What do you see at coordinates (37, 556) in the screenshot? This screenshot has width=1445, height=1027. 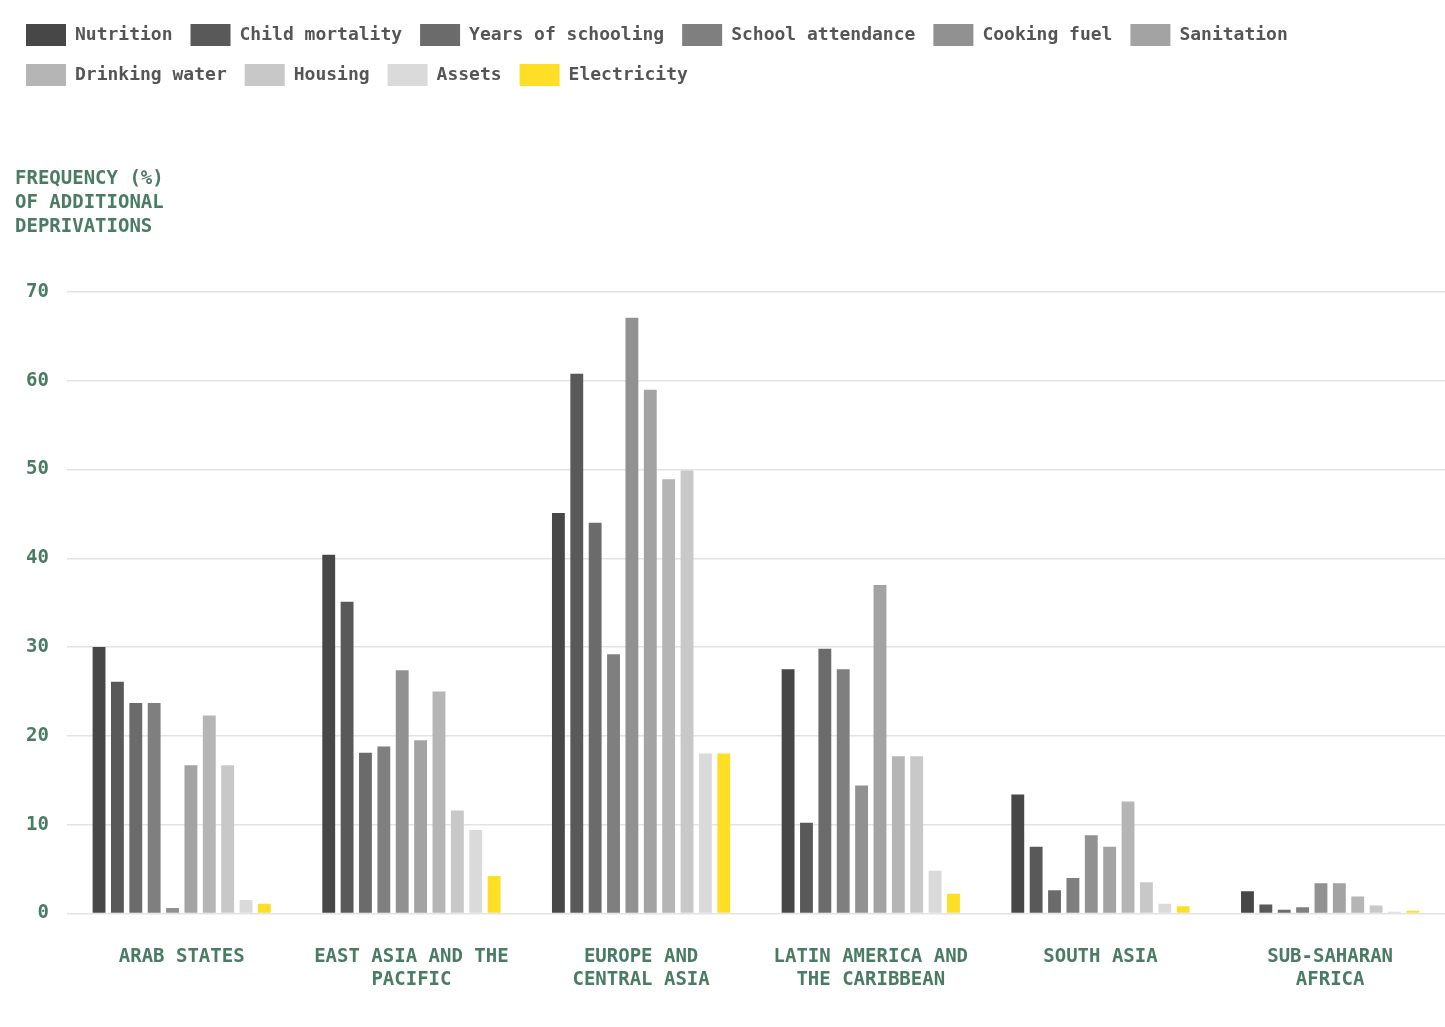 I see `y-tick-label: 40` at bounding box center [37, 556].